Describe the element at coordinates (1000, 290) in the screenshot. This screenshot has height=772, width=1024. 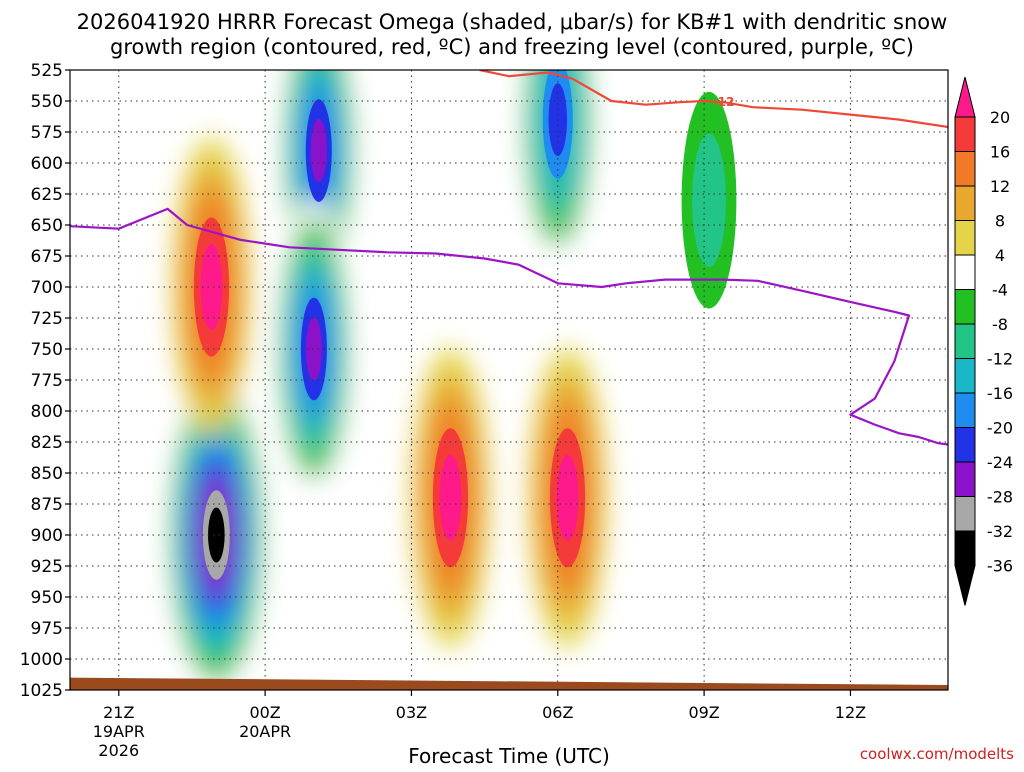
I see `colorbar-label--4: -4` at that location.